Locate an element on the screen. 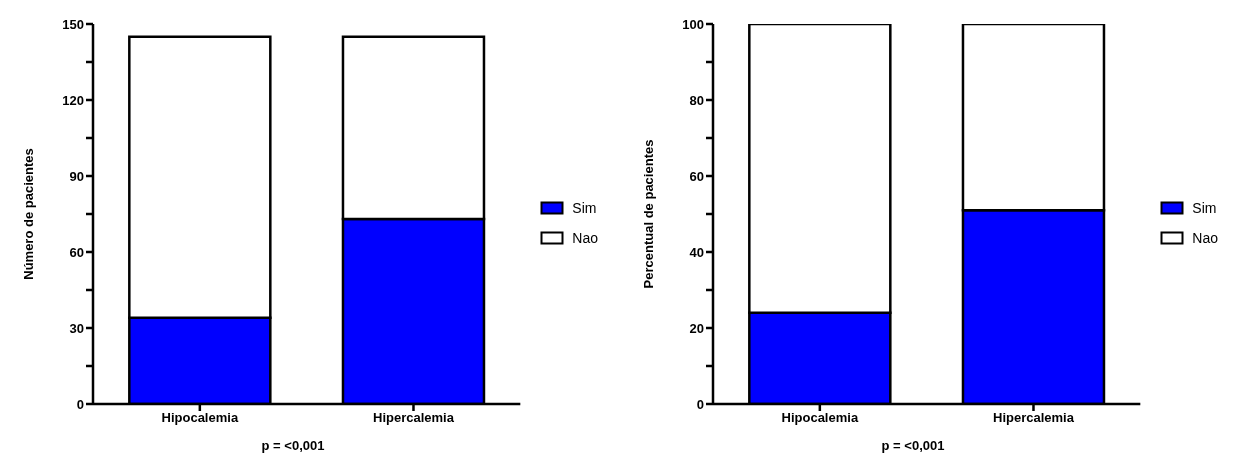 This screenshot has height=468, width=1245. y-tick-label: 20 is located at coordinates (696, 328).